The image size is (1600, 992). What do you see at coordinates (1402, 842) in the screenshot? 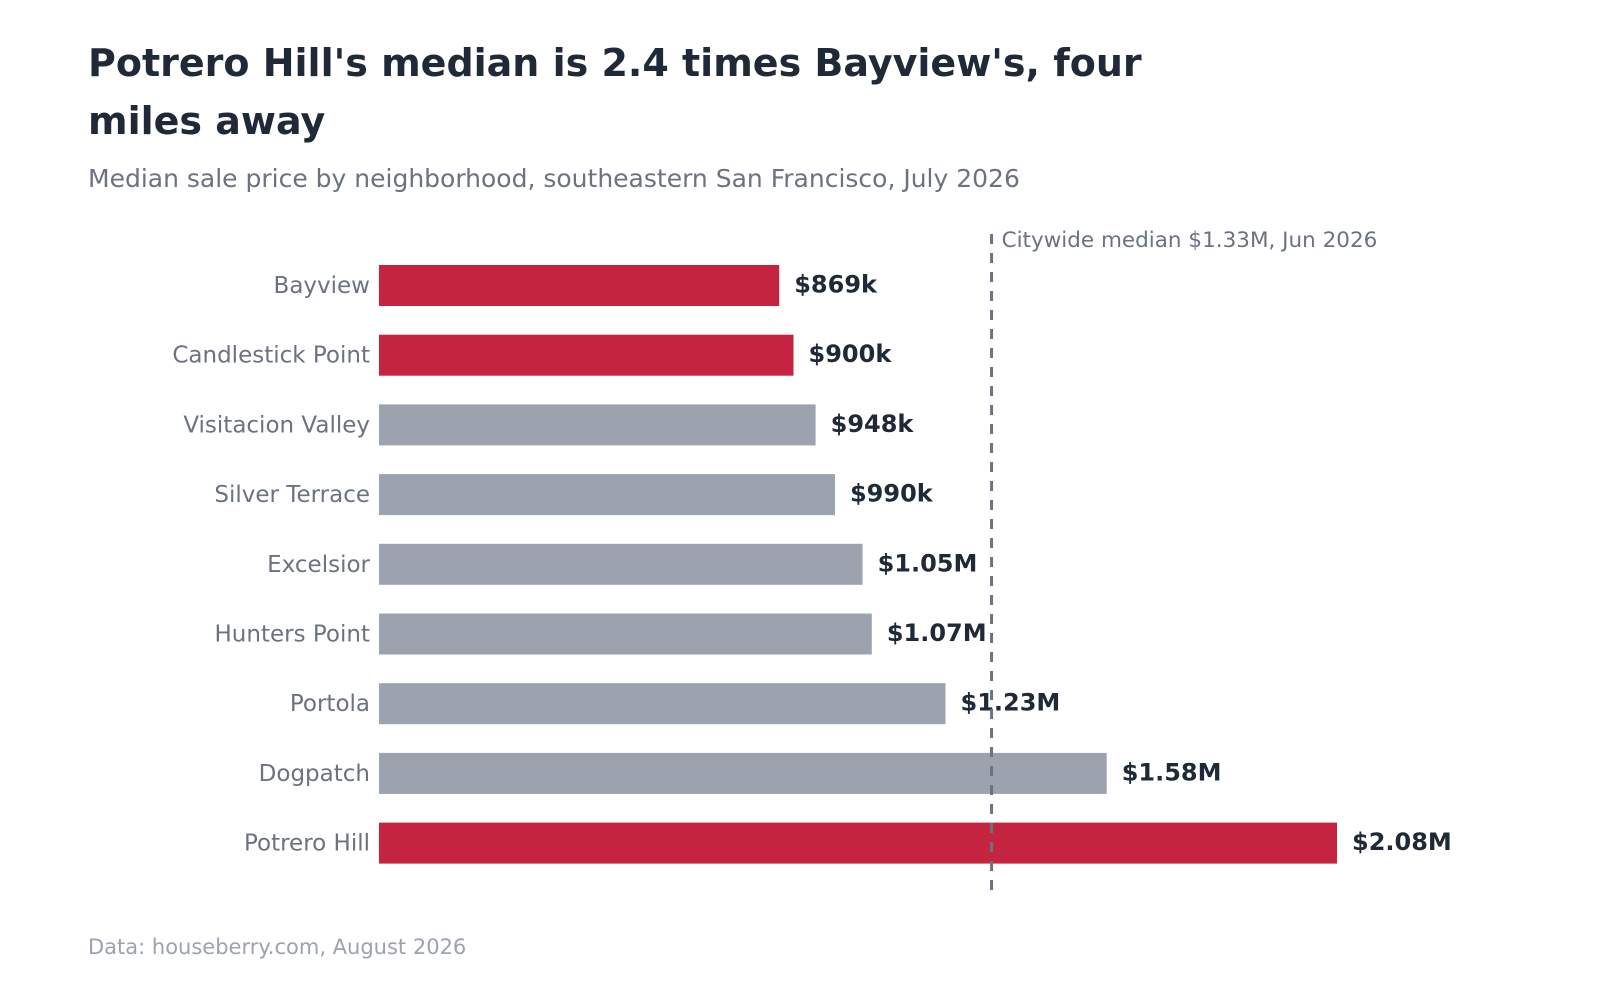
I see `value-label: $2.08M` at bounding box center [1402, 842].